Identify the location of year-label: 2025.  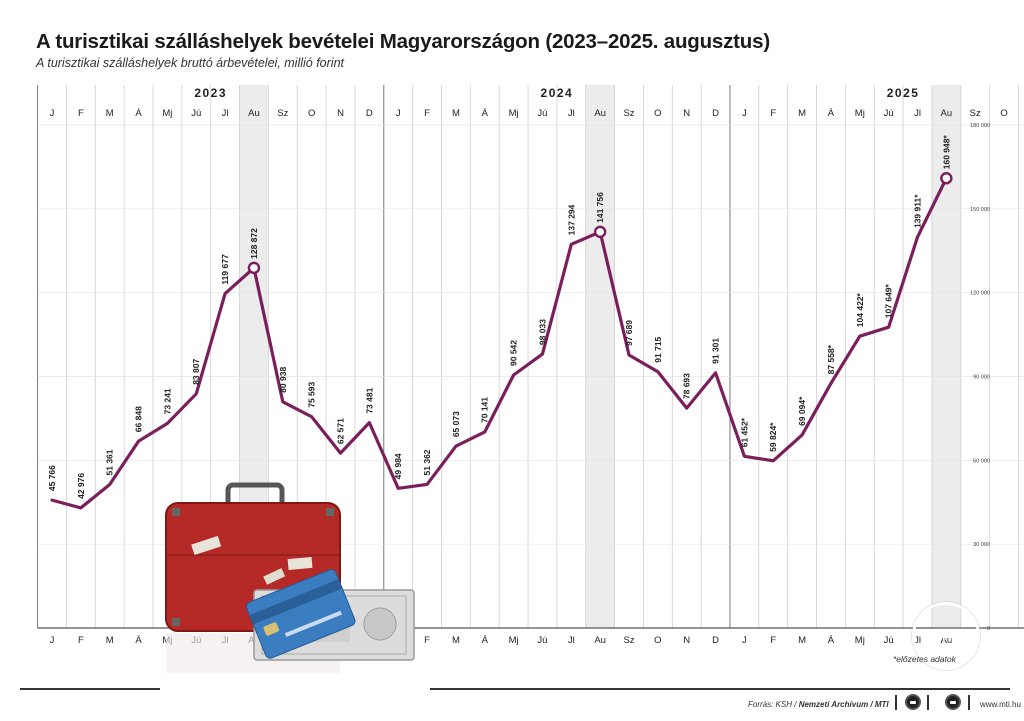
(903, 93).